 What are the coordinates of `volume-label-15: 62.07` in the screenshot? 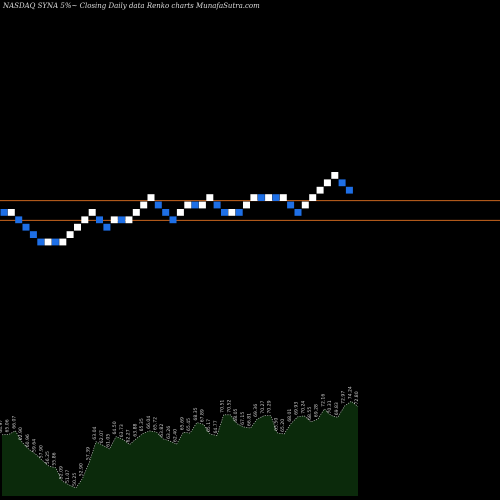 It's located at (102, 436).